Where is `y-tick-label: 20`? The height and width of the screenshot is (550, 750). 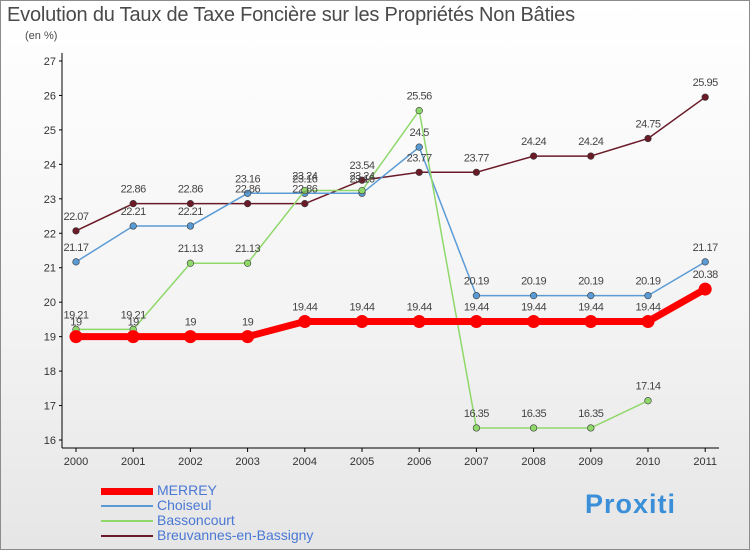
y-tick-label: 20 is located at coordinates (50, 303).